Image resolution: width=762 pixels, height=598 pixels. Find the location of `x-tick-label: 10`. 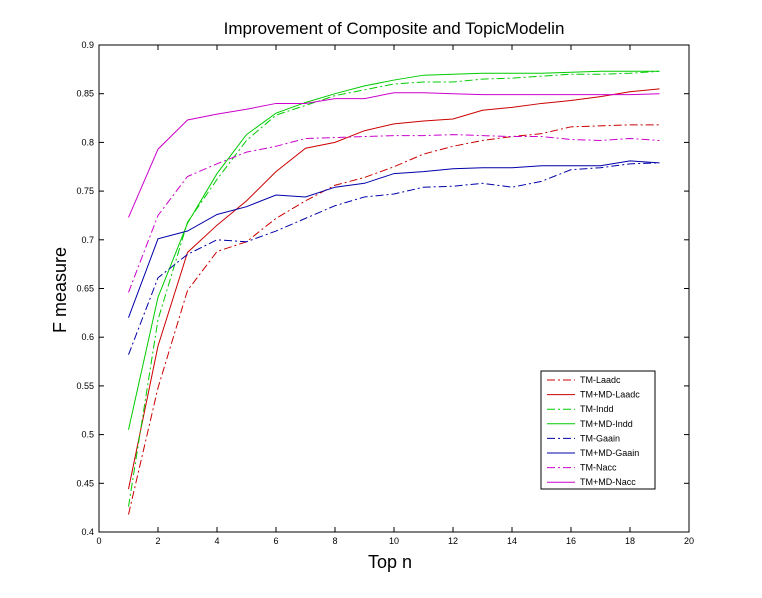

x-tick-label: 10 is located at coordinates (394, 541).